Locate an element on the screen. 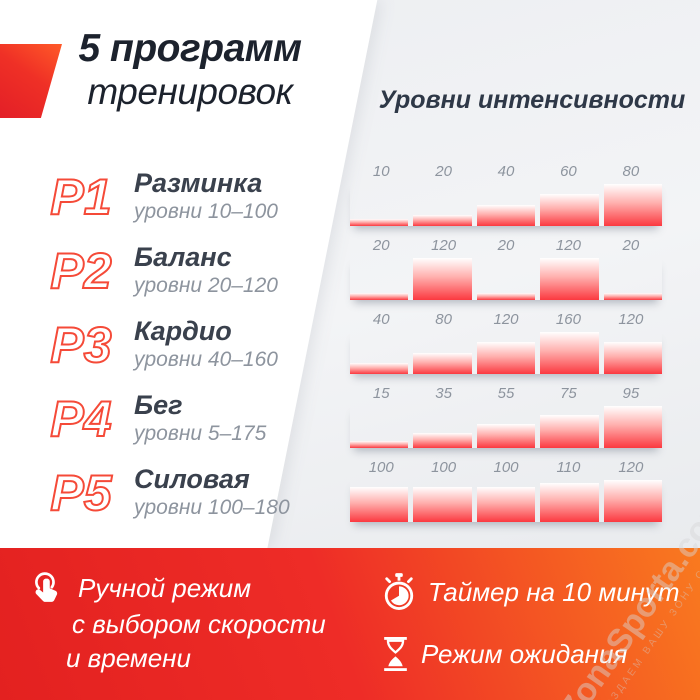 The width and height of the screenshot is (700, 700). standby-label: Режим ожидания is located at coordinates (524, 653).